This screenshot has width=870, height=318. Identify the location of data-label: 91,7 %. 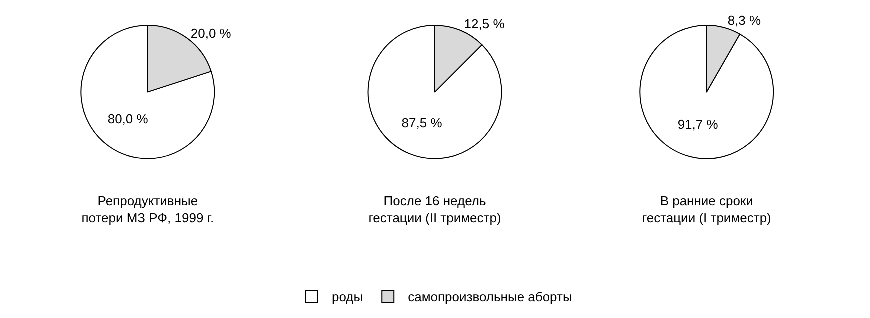
(698, 124).